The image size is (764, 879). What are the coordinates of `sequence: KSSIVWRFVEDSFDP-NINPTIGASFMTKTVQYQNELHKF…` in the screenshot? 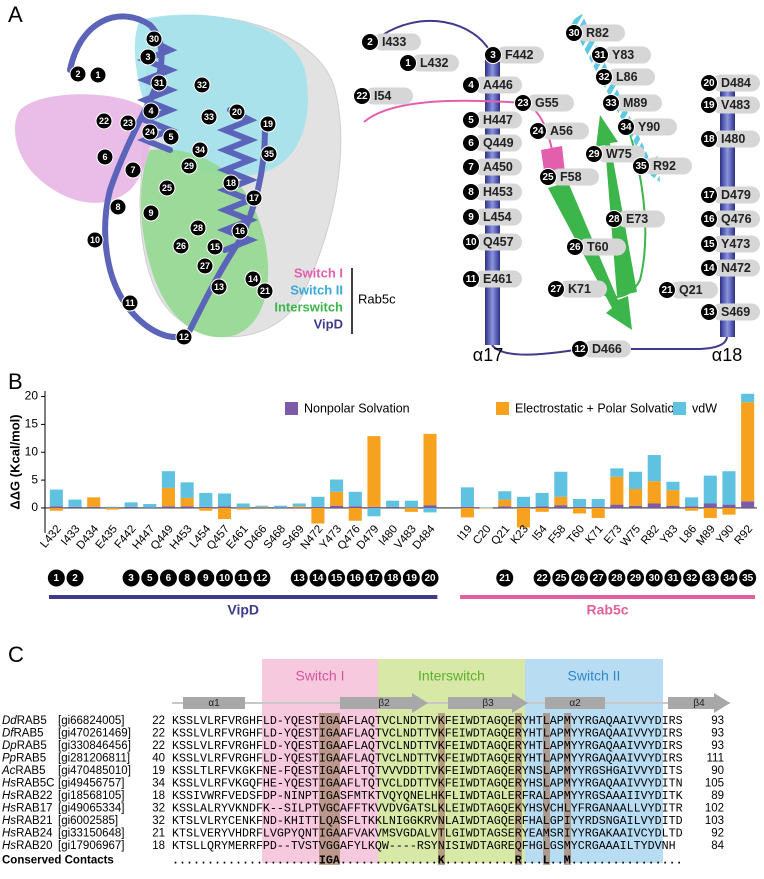 It's located at (427, 796).